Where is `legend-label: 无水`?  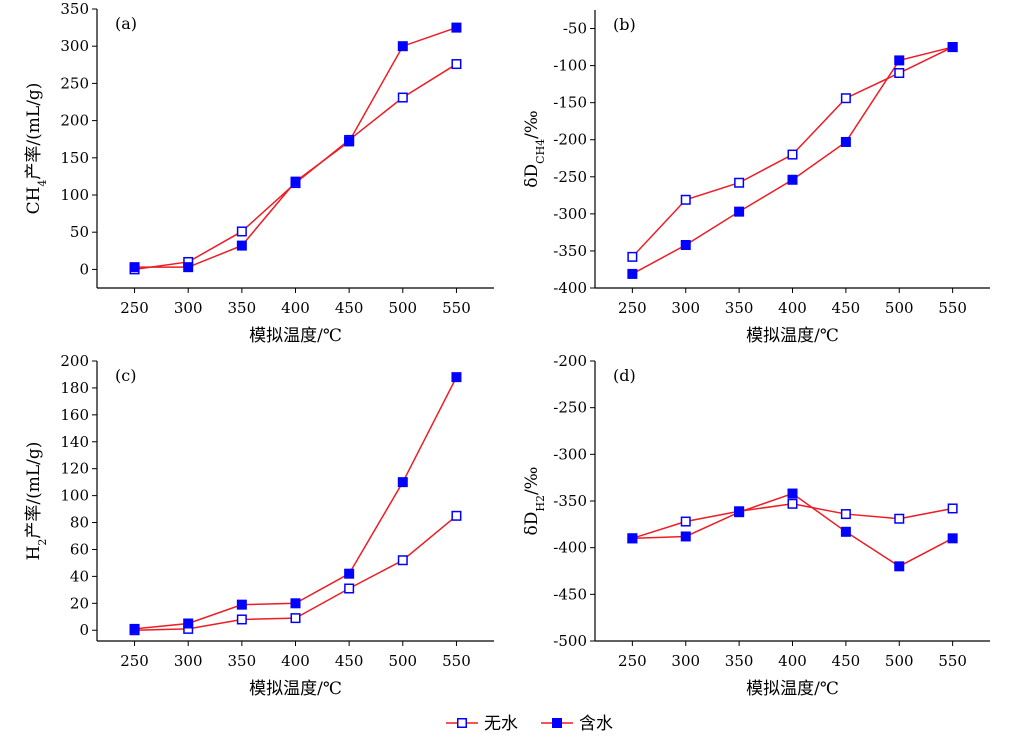 legend-label: 无水 is located at coordinates (501, 724).